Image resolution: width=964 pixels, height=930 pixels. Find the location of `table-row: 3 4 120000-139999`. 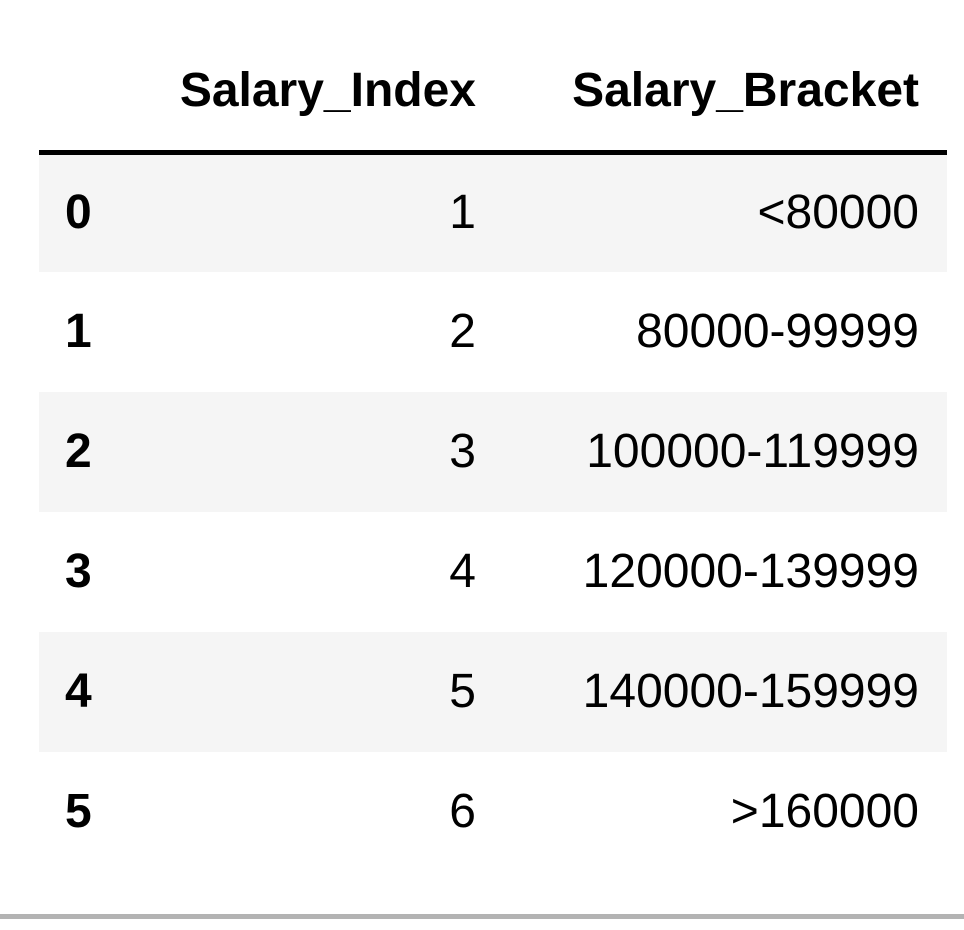

table-row: 3 4 120000-139999 is located at coordinates (493, 572).